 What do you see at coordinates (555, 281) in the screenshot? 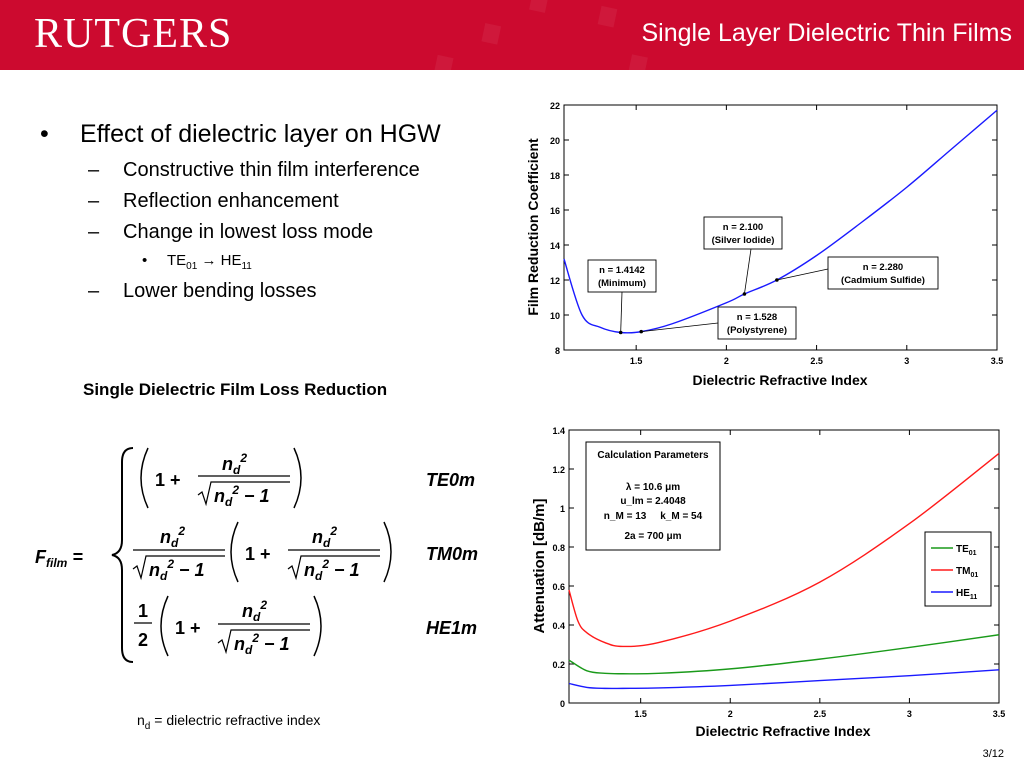
I see `y-tick-label: 12` at bounding box center [555, 281].